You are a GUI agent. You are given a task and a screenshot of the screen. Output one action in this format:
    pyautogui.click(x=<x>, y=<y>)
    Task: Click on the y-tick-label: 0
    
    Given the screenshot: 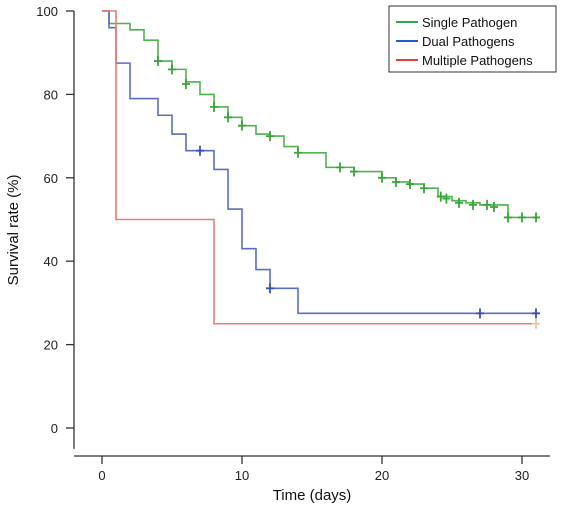 What is the action you would take?
    pyautogui.click(x=54, y=428)
    